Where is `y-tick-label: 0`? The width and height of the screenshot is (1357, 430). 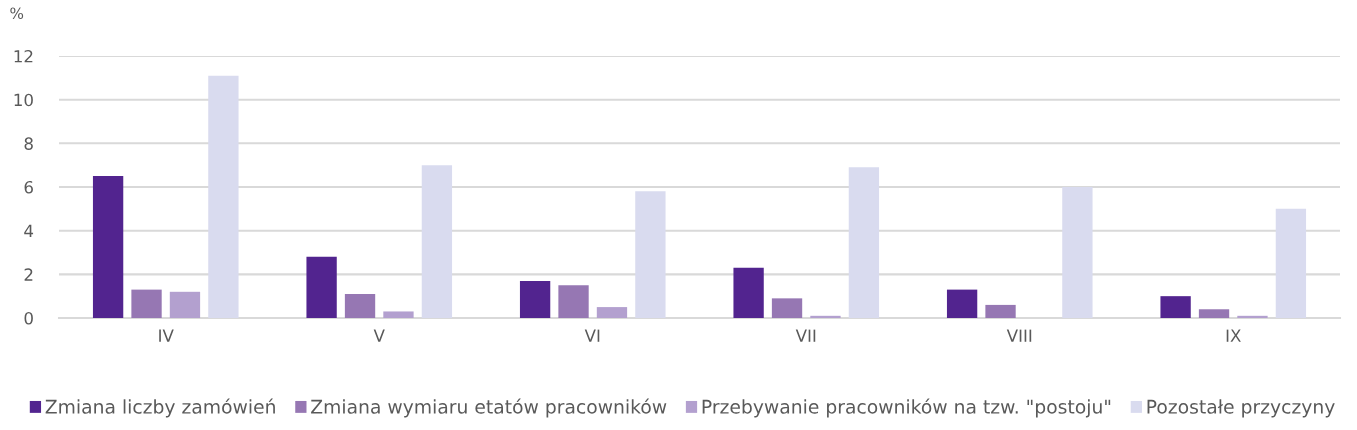 y-tick-label: 0 is located at coordinates (28, 318).